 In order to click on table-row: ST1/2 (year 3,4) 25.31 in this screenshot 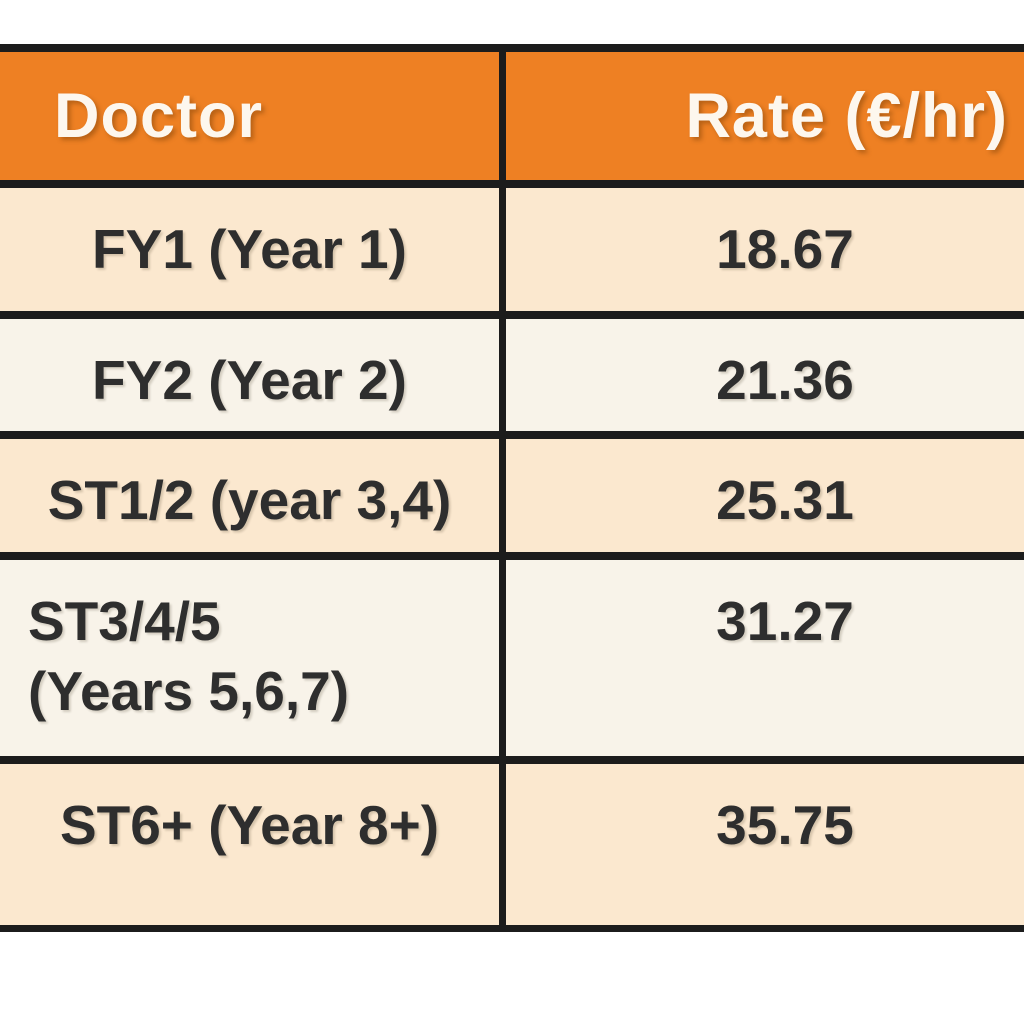, I will do `click(512, 491)`.